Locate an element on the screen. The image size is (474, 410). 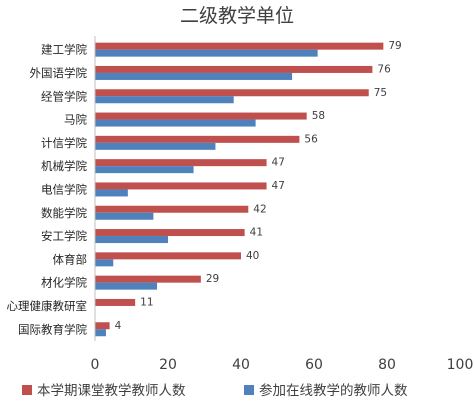
category-label: 马院 is located at coordinates (75, 120).